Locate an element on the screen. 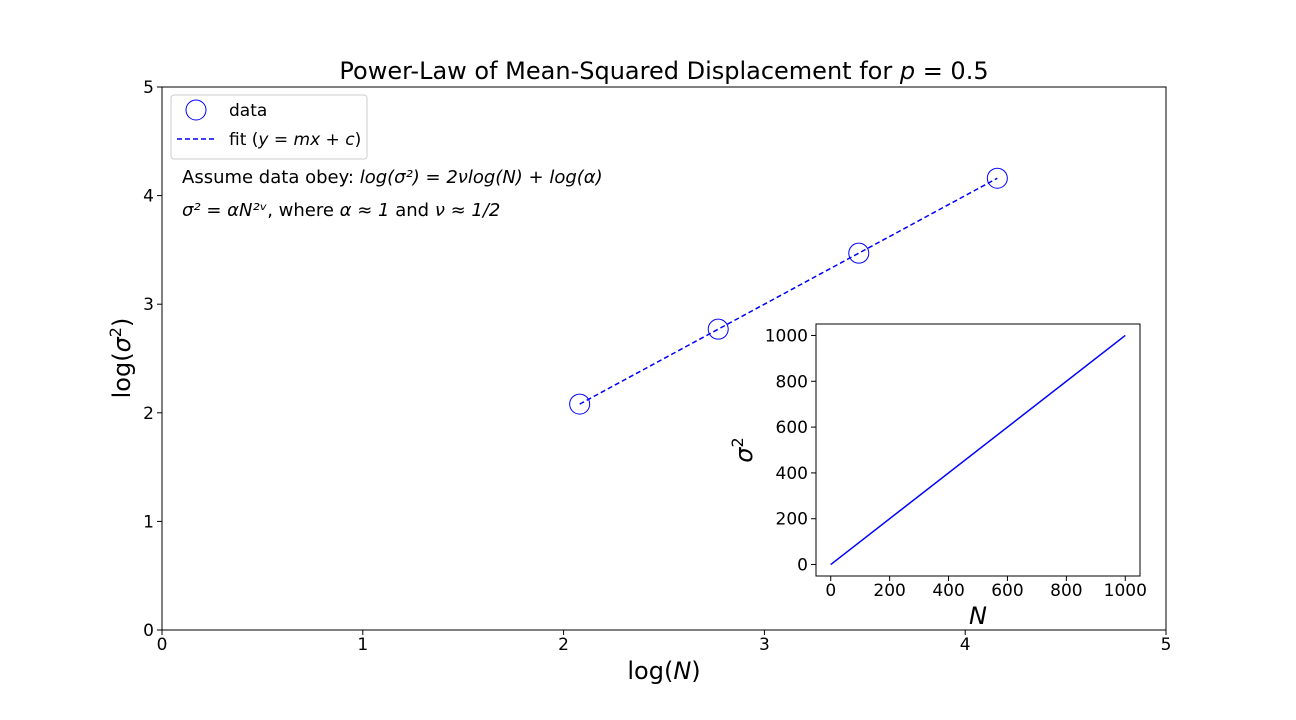 The height and width of the screenshot is (720, 1296). inset-y-ticks: 0 200 400 600 800 1000 is located at coordinates (790, 451).